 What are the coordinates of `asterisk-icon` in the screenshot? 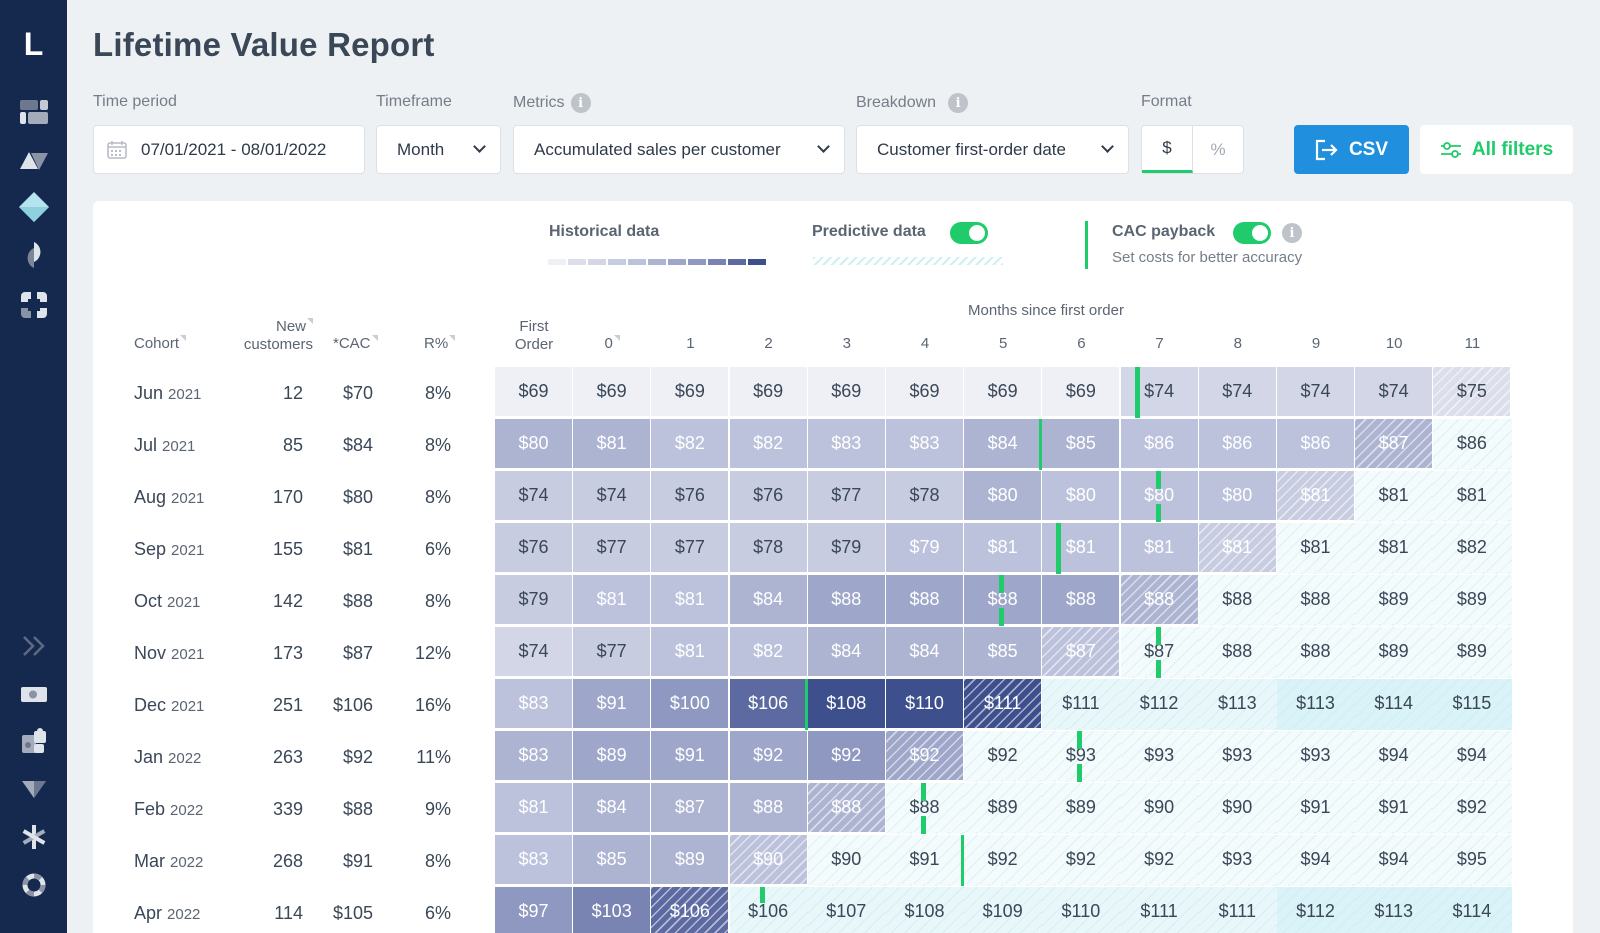 It's located at (34, 837).